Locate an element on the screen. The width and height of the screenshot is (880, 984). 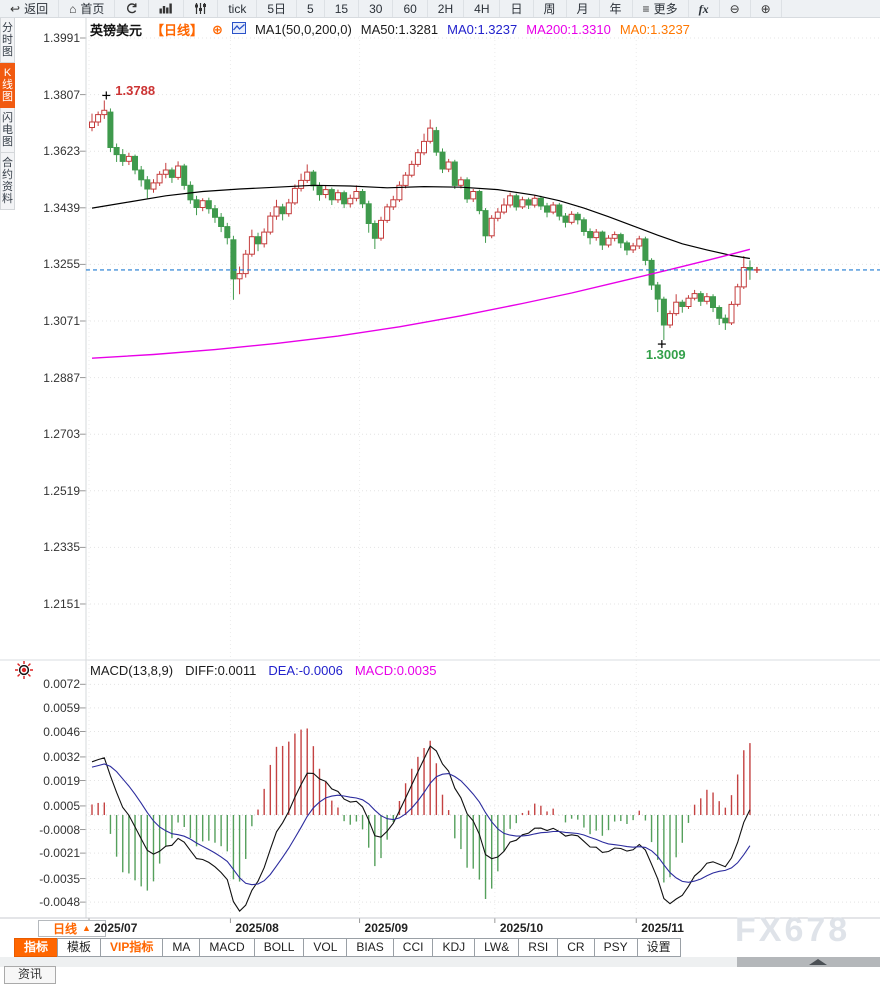
toolbar-period-year-button: 年 is located at coordinates (616, 8).